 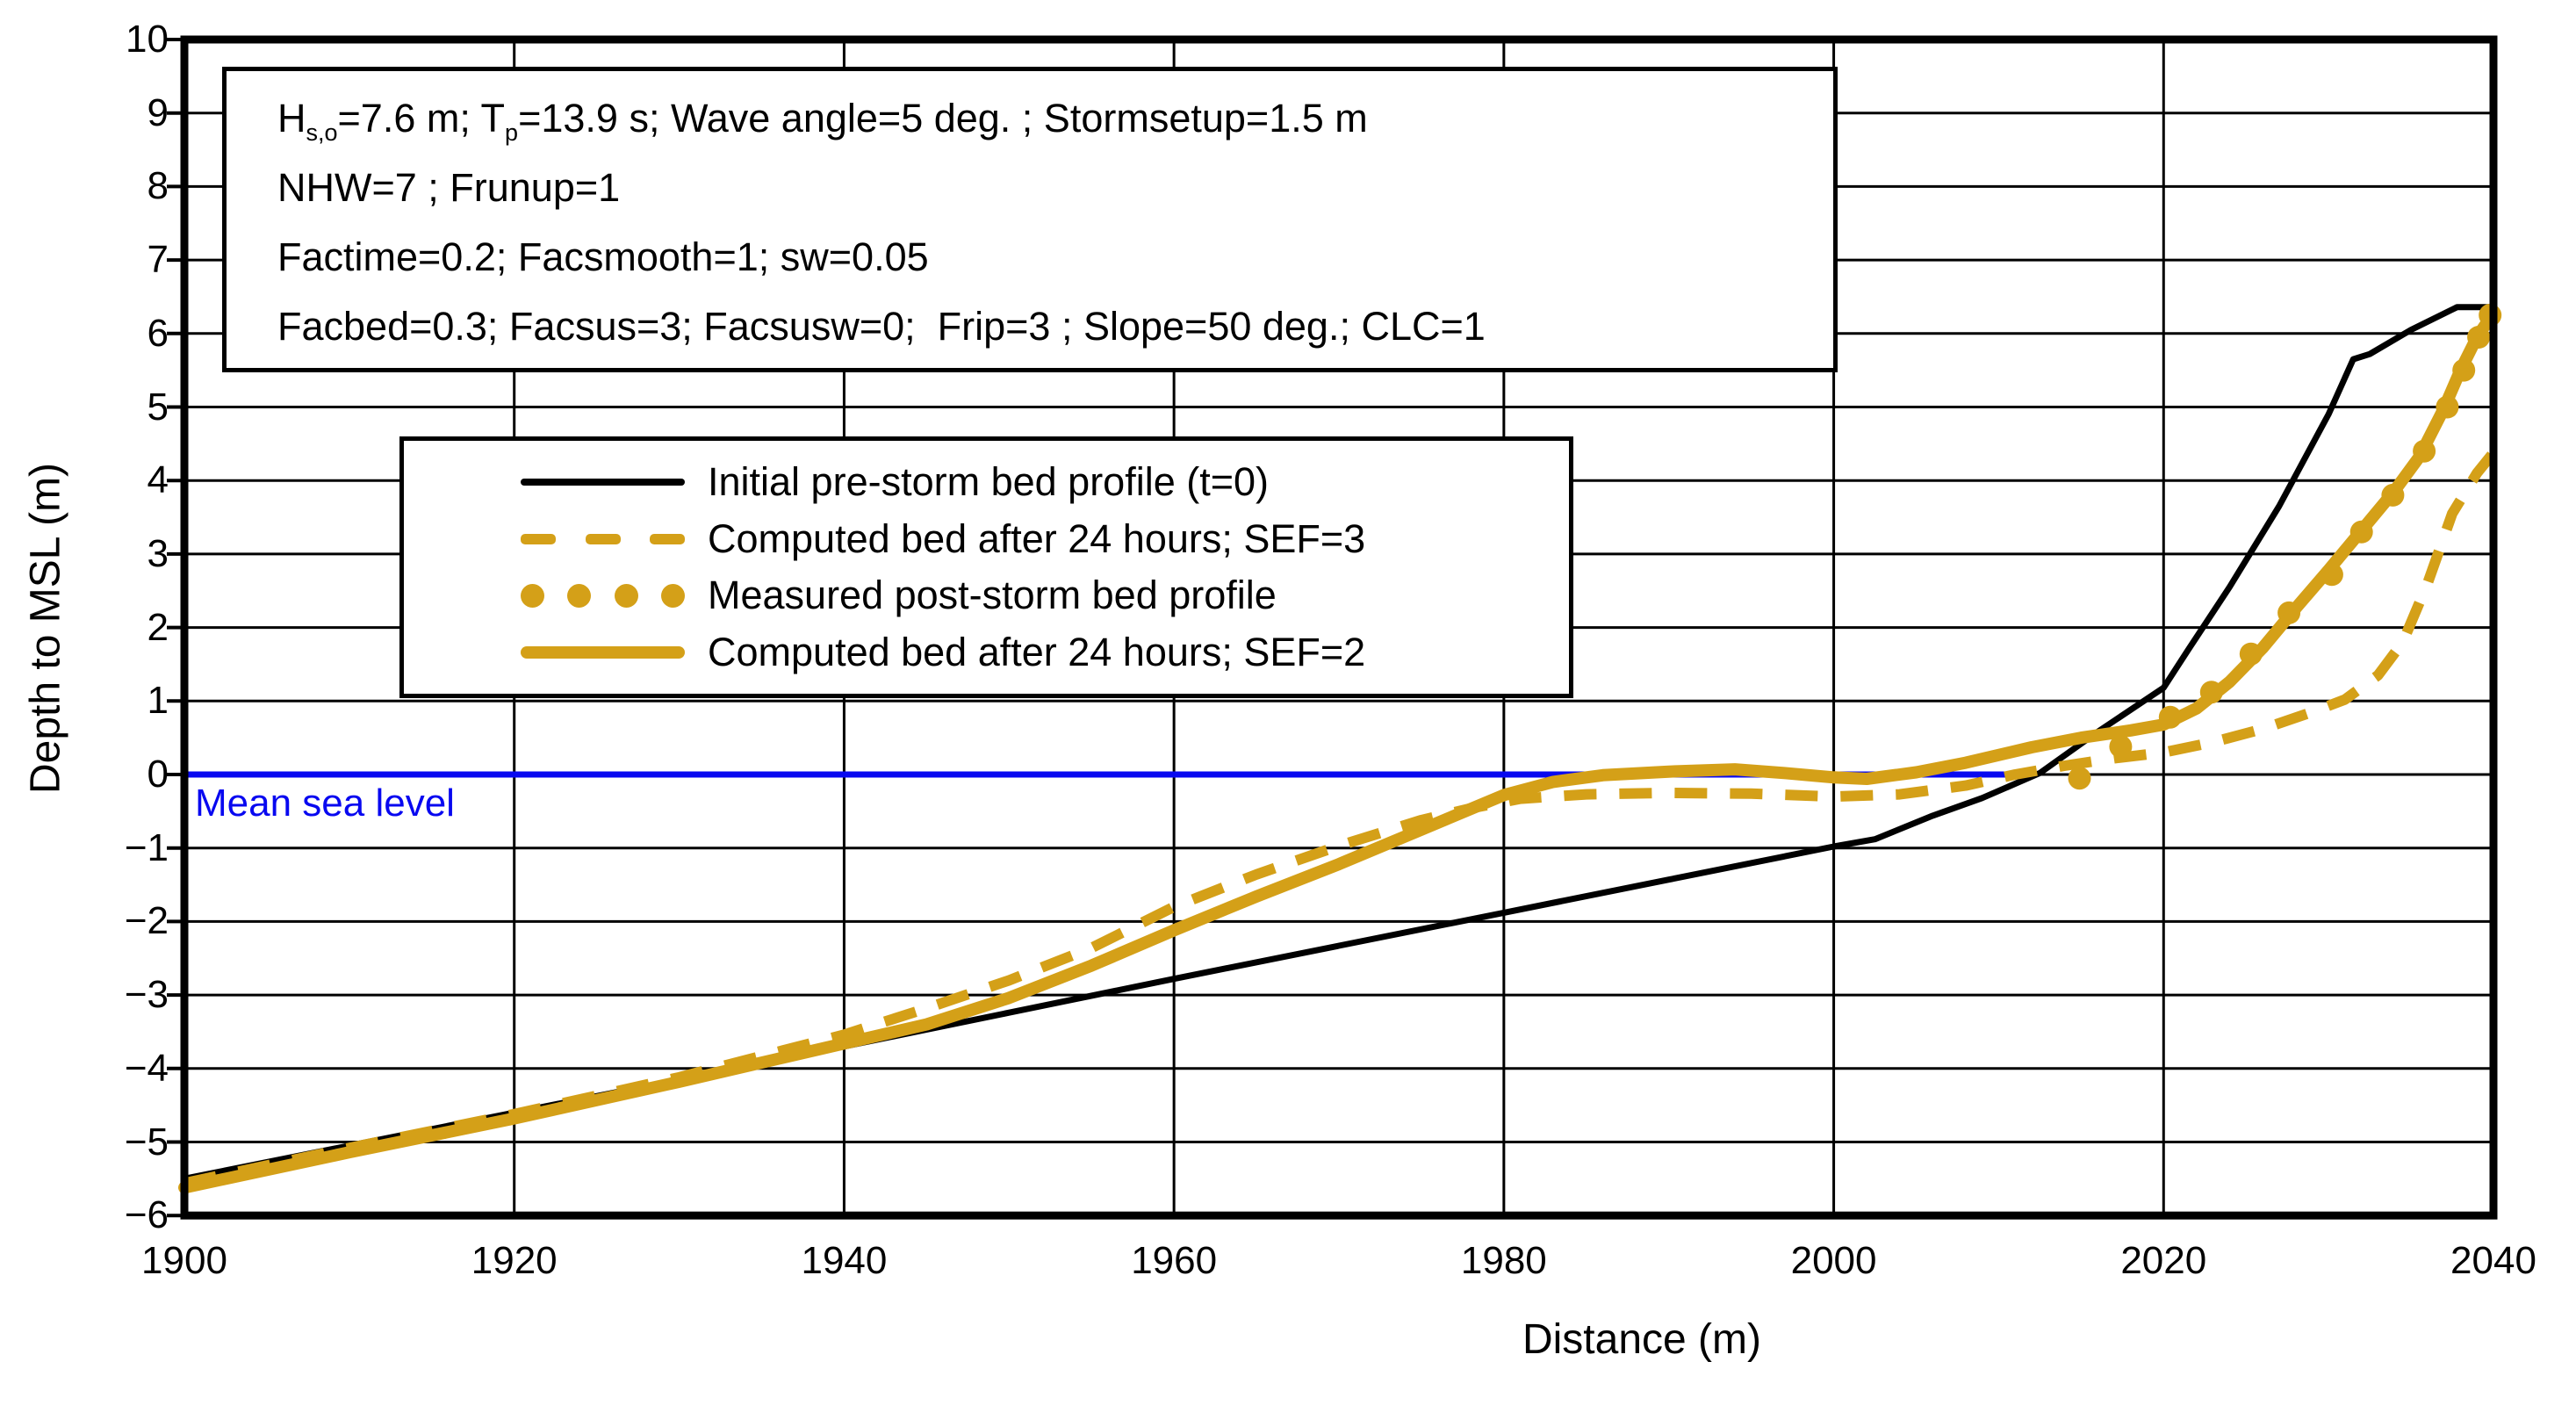 I want to click on legend-dots-gold-sample-icon, so click(x=603, y=595).